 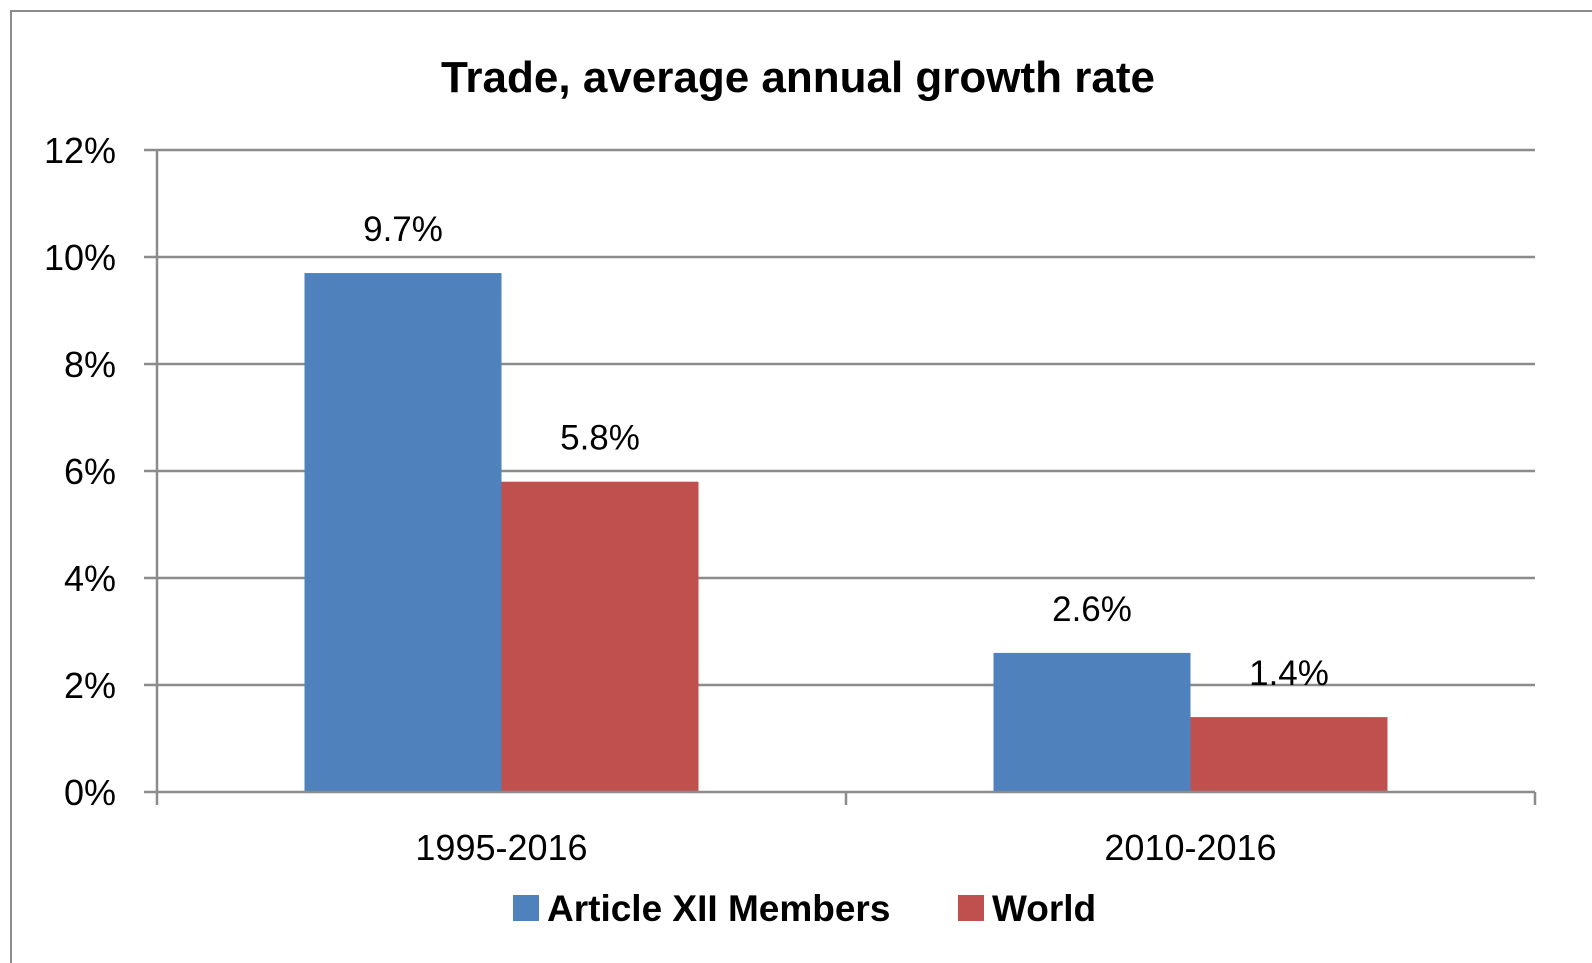 What do you see at coordinates (1092, 609) in the screenshot?
I see `data-label: 2.6%` at bounding box center [1092, 609].